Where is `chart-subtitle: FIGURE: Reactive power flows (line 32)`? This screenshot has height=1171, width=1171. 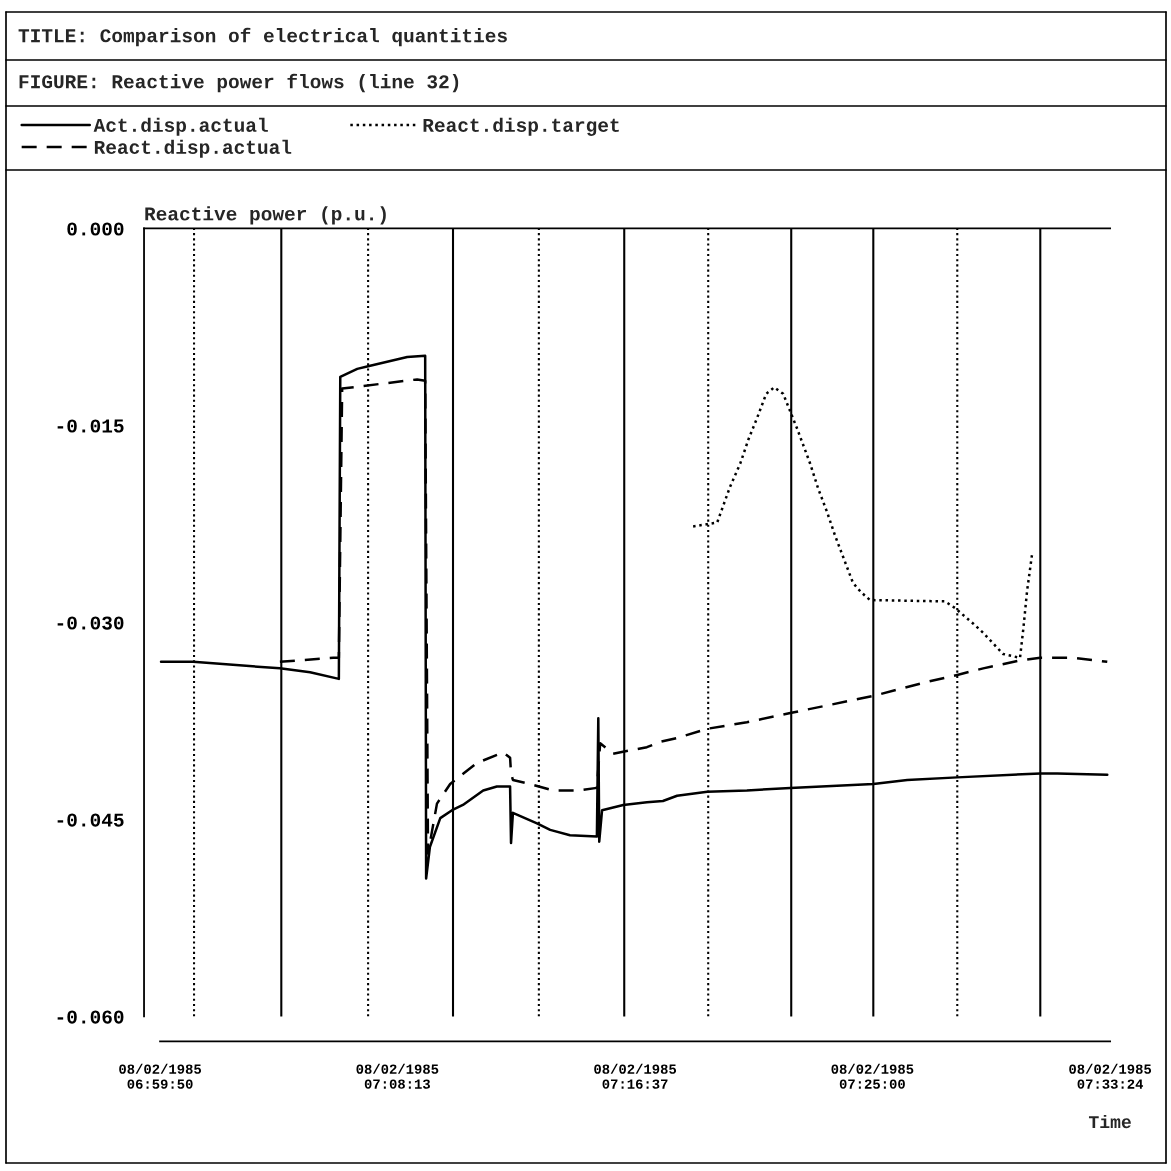 chart-subtitle: FIGURE: Reactive power flows (line 32) is located at coordinates (239, 83).